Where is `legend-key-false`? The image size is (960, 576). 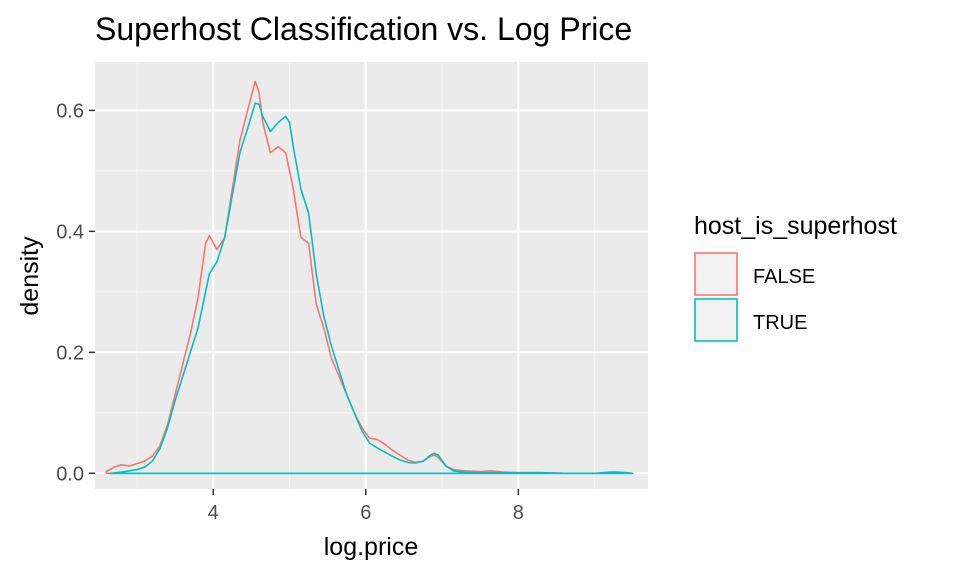
legend-key-false is located at coordinates (716, 274).